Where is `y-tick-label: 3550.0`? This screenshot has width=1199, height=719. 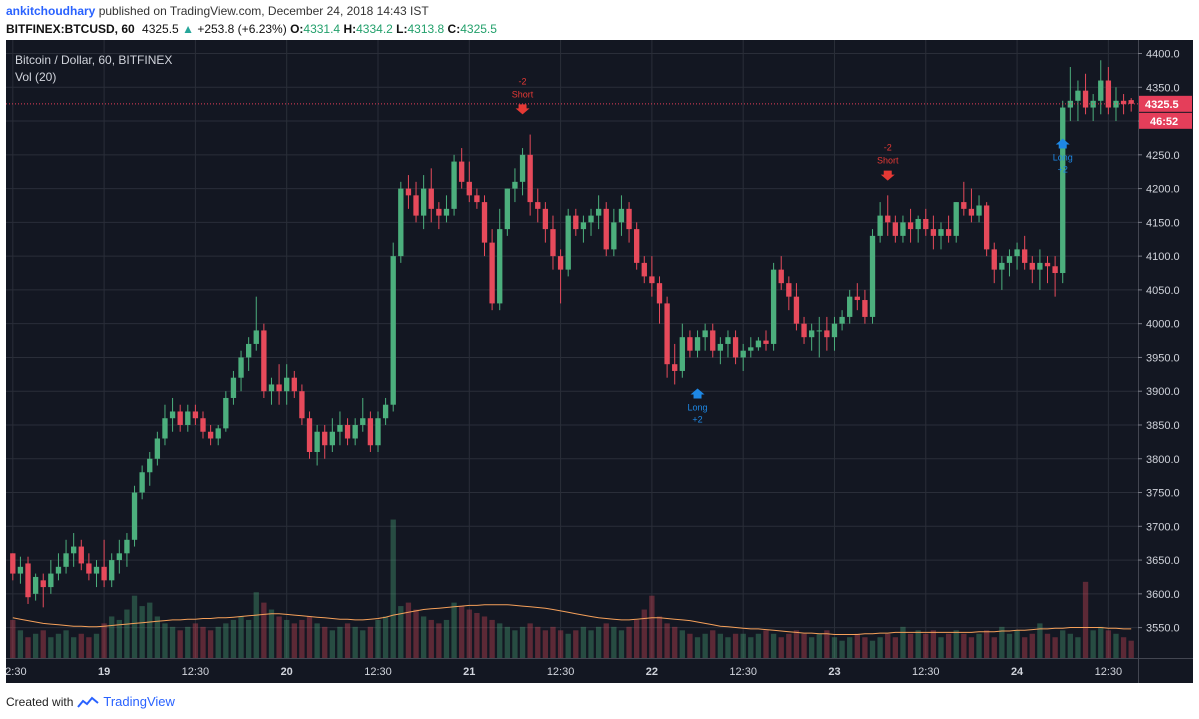
y-tick-label: 3550.0 is located at coordinates (1163, 629).